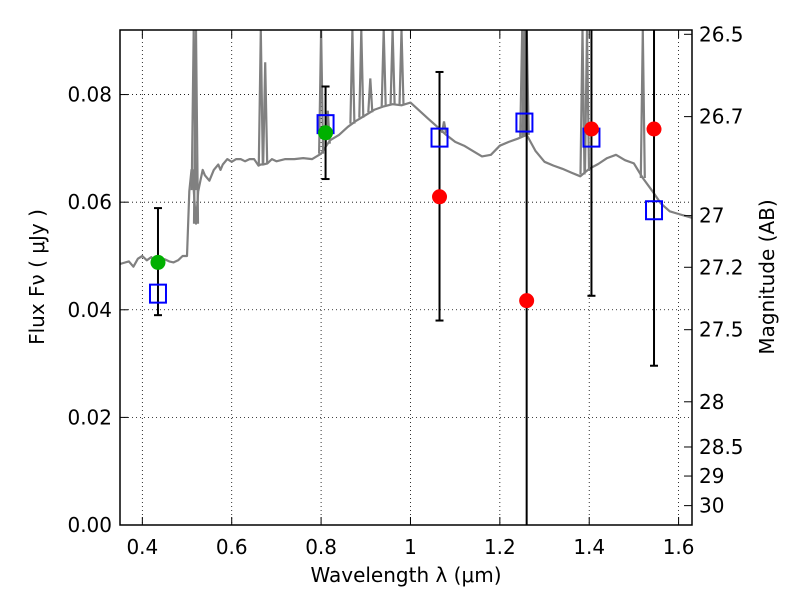 The width and height of the screenshot is (800, 600). I want to click on right-tick-label: 28.5, so click(721, 447).